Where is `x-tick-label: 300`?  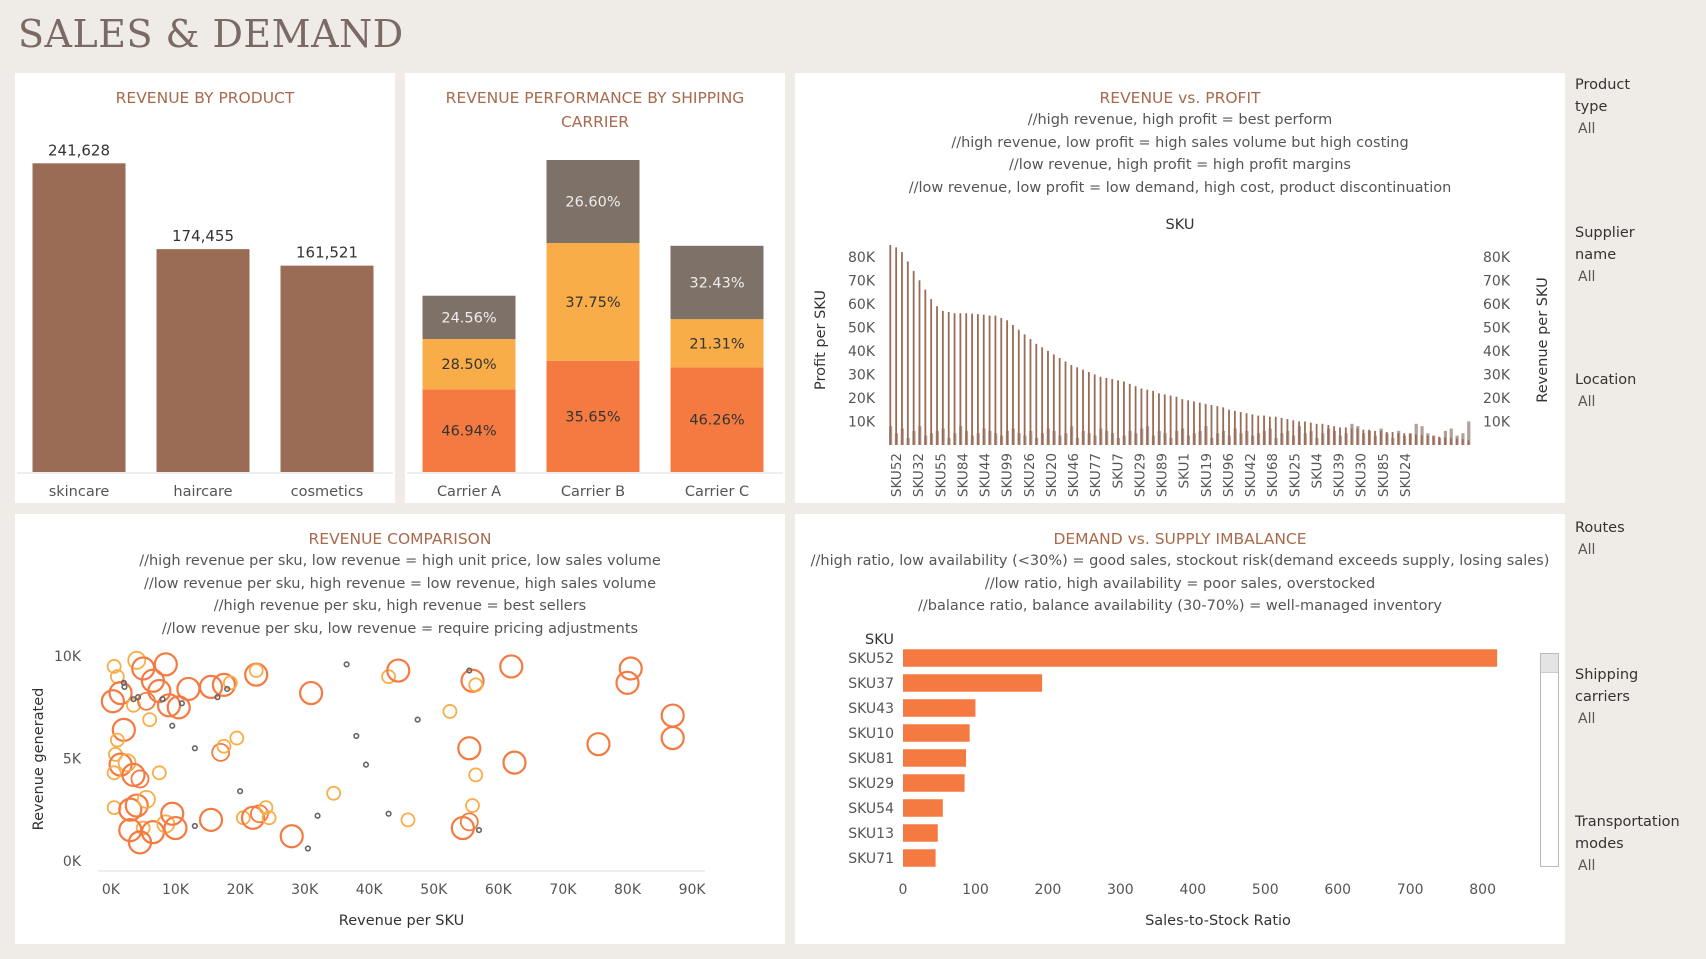
x-tick-label: 300 is located at coordinates (1120, 890).